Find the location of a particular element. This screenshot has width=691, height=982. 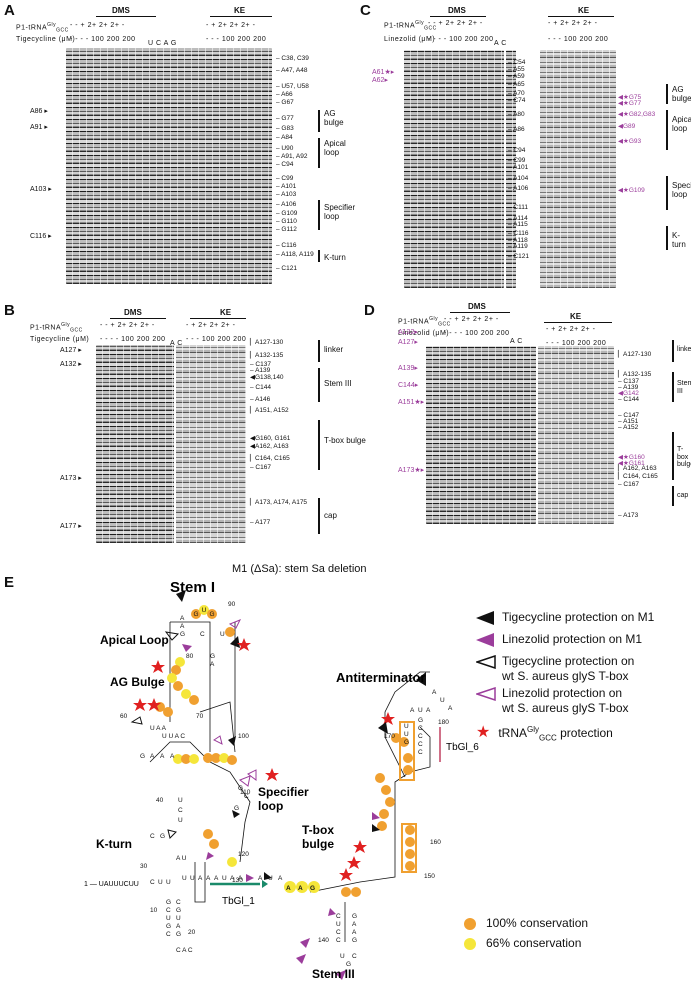

group-label-ke-b: KE is located at coordinates (226, 312).